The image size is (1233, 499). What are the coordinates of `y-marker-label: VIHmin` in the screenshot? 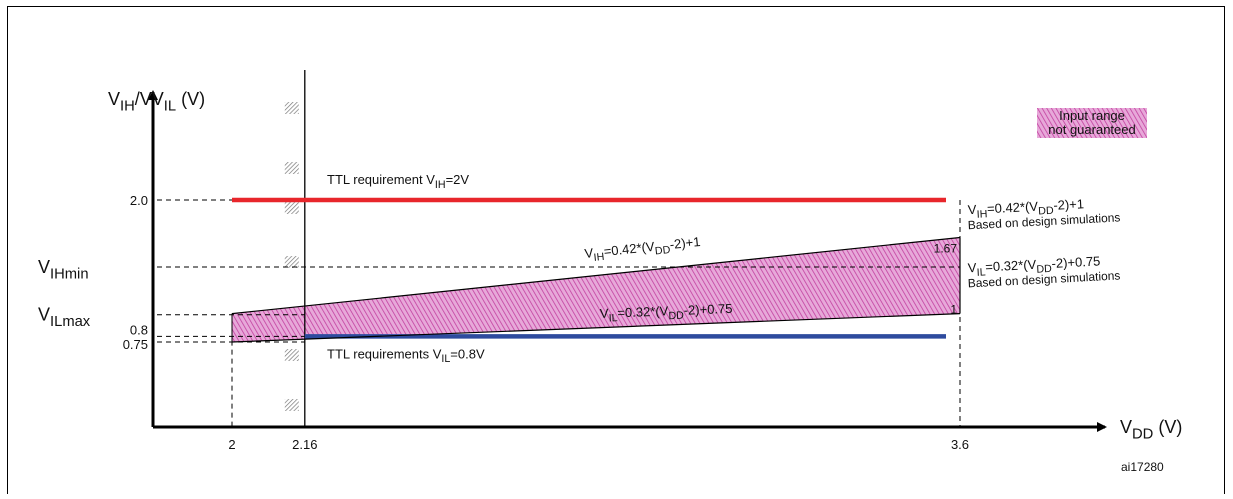 It's located at (63, 269).